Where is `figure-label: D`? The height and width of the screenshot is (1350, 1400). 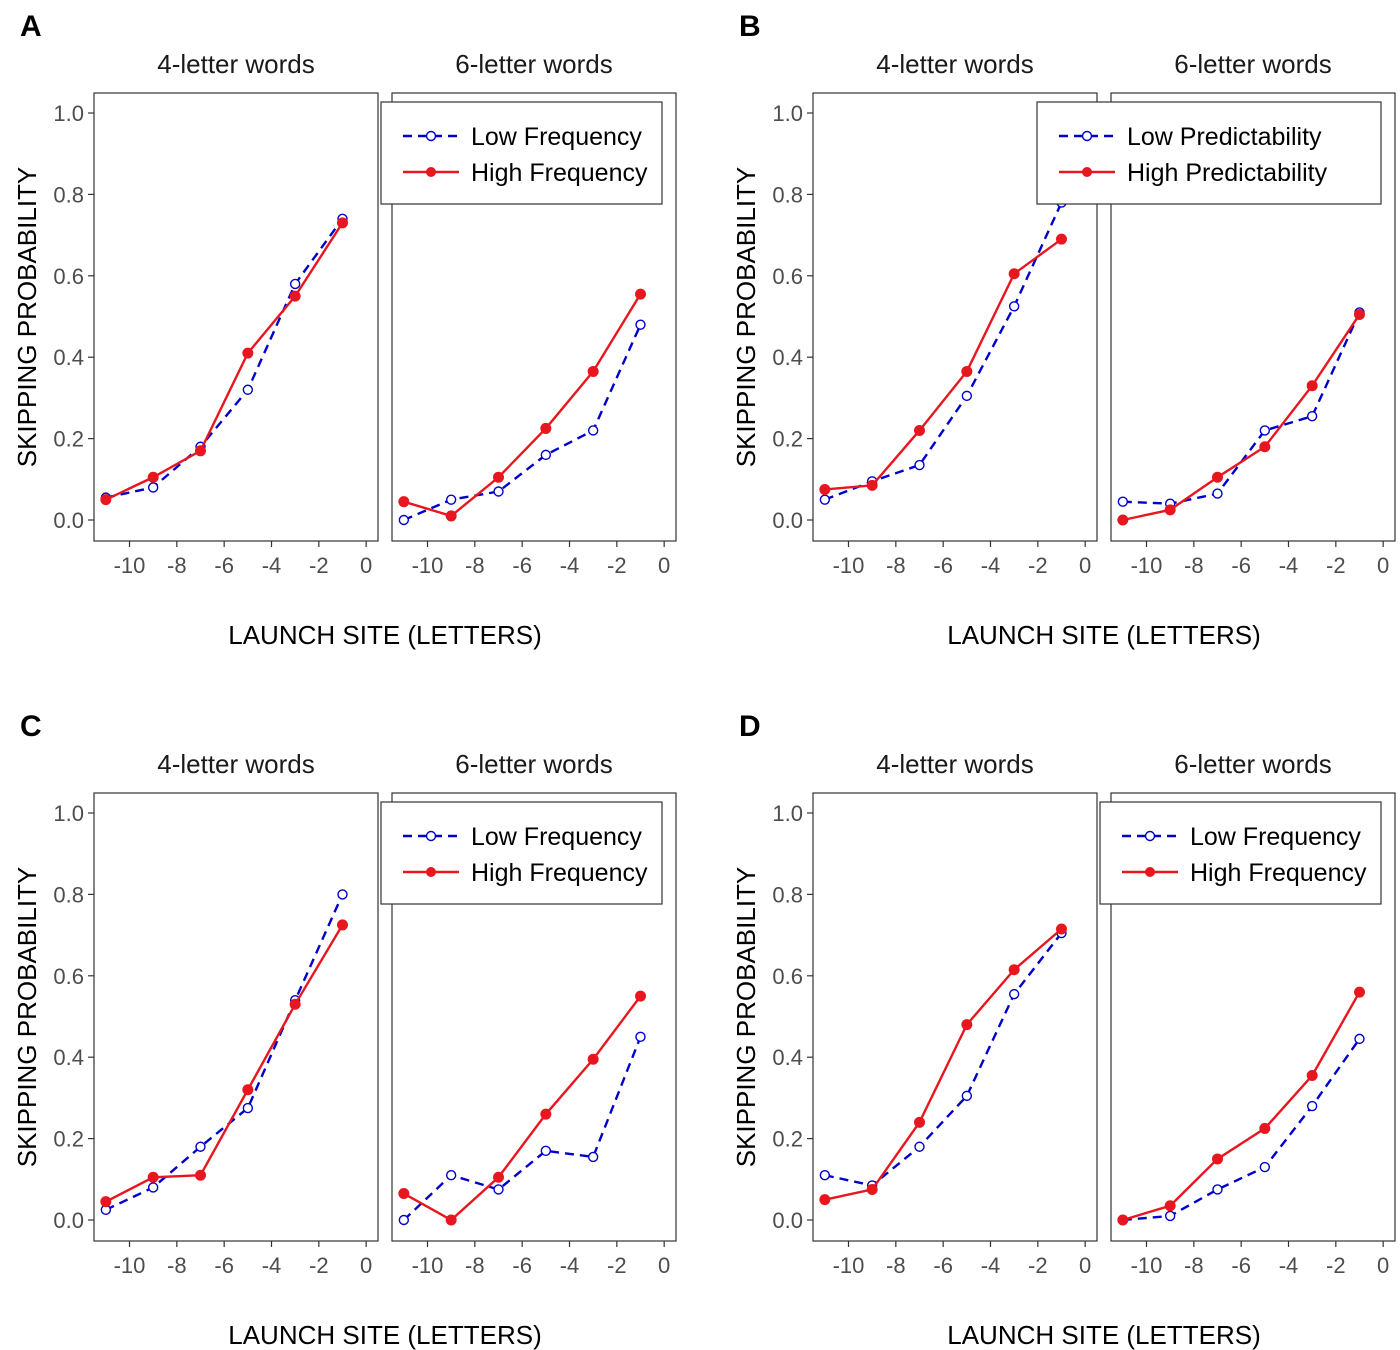
figure-label: D is located at coordinates (750, 726).